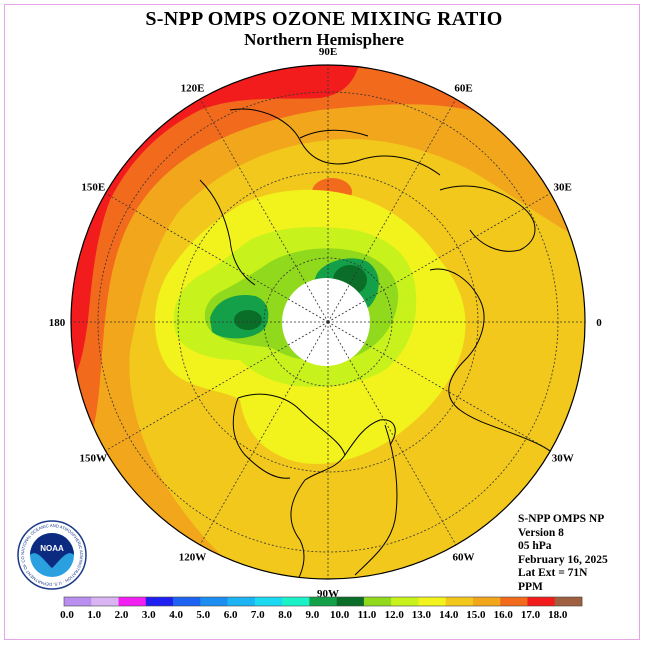 The image size is (648, 648). What do you see at coordinates (122, 615) in the screenshot?
I see `colorbar-label: 2.0` at bounding box center [122, 615].